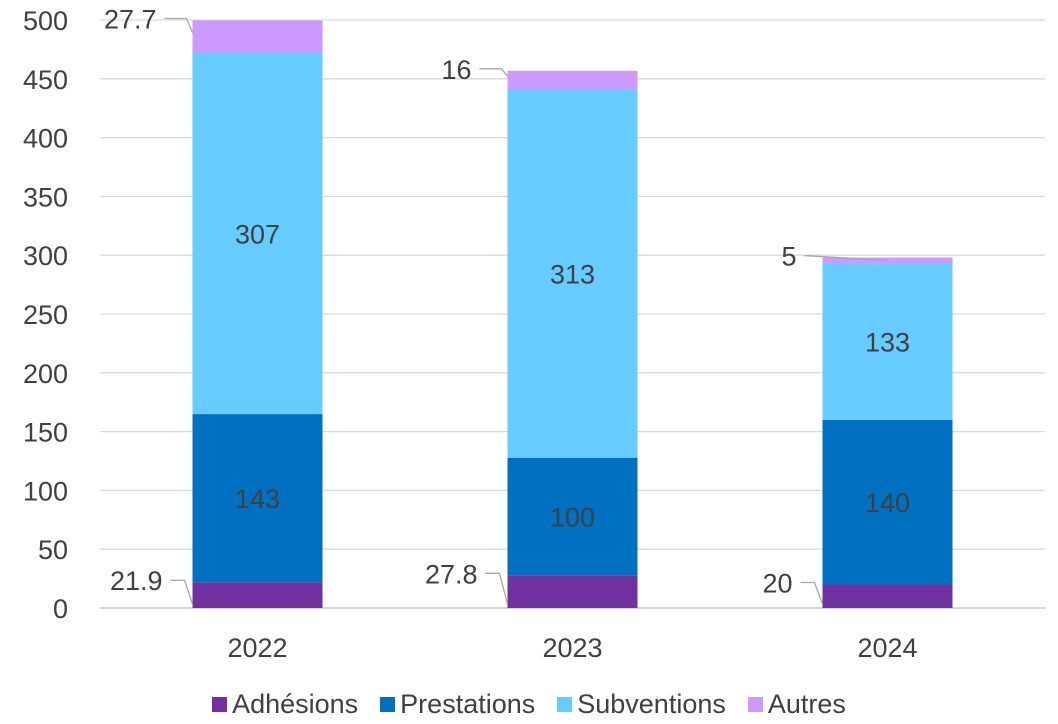 The image size is (1058, 724). What do you see at coordinates (45, 21) in the screenshot?
I see `y-tick-label: 500` at bounding box center [45, 21].